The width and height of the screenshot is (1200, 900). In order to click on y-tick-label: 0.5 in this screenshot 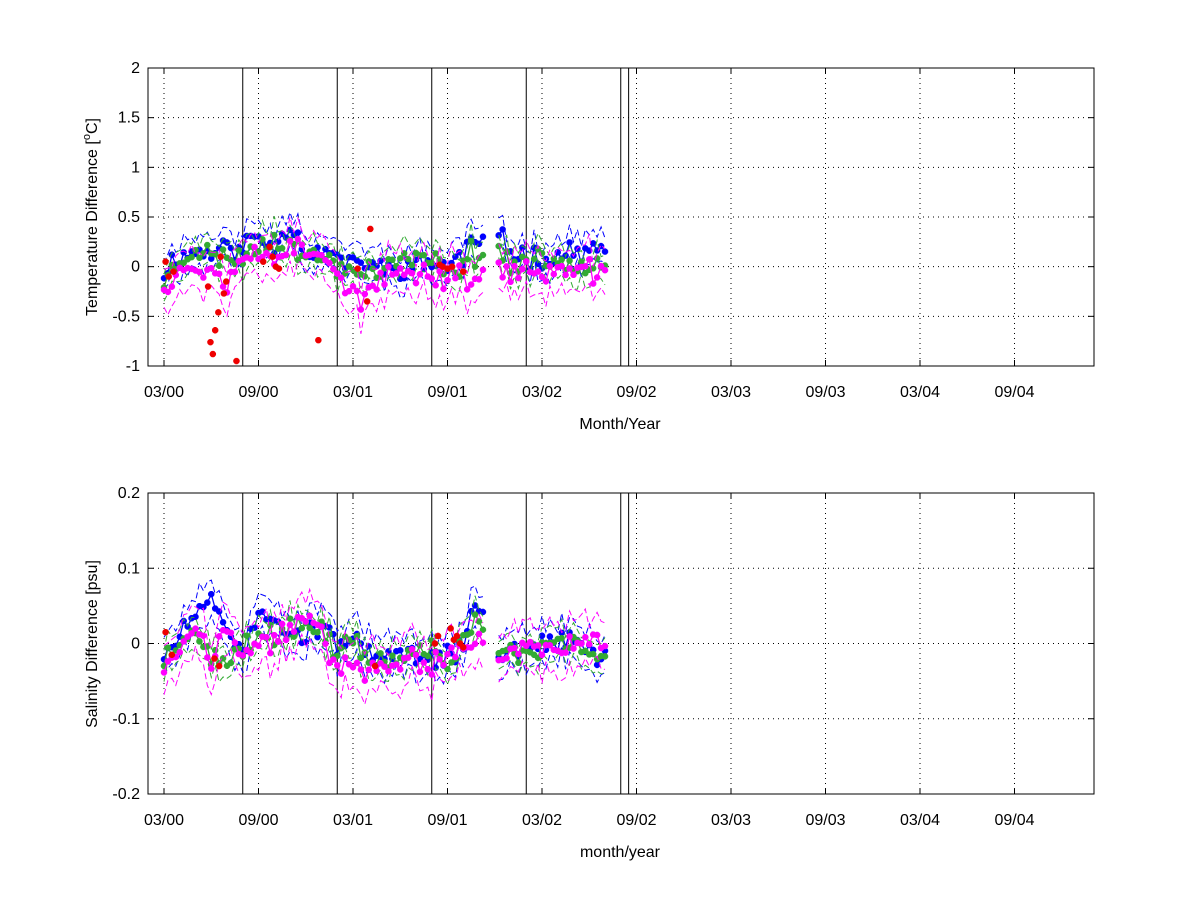, I will do `click(129, 217)`.